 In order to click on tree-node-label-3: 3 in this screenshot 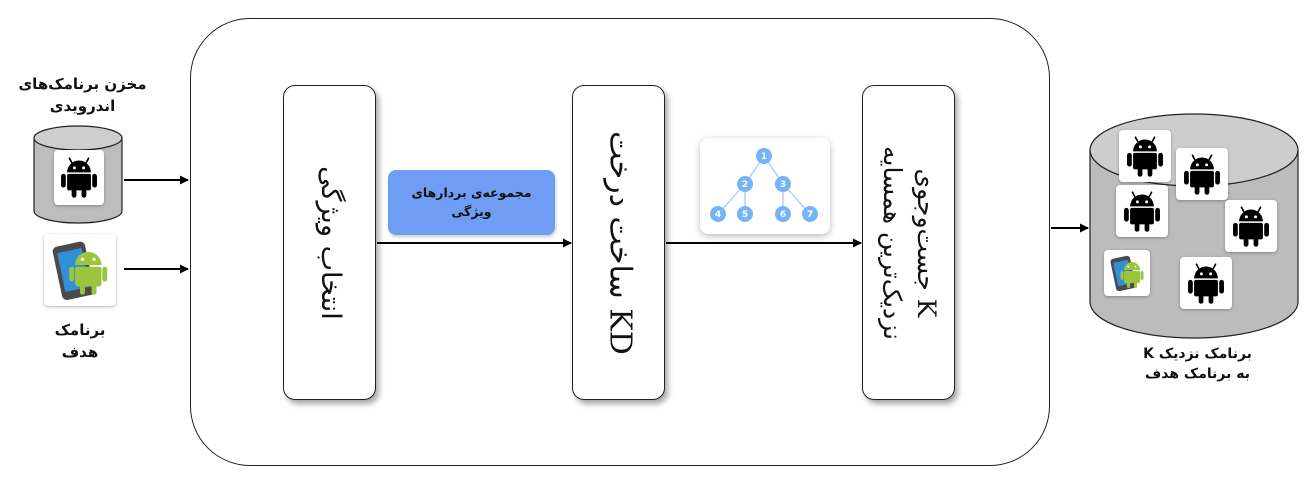, I will do `click(783, 185)`.